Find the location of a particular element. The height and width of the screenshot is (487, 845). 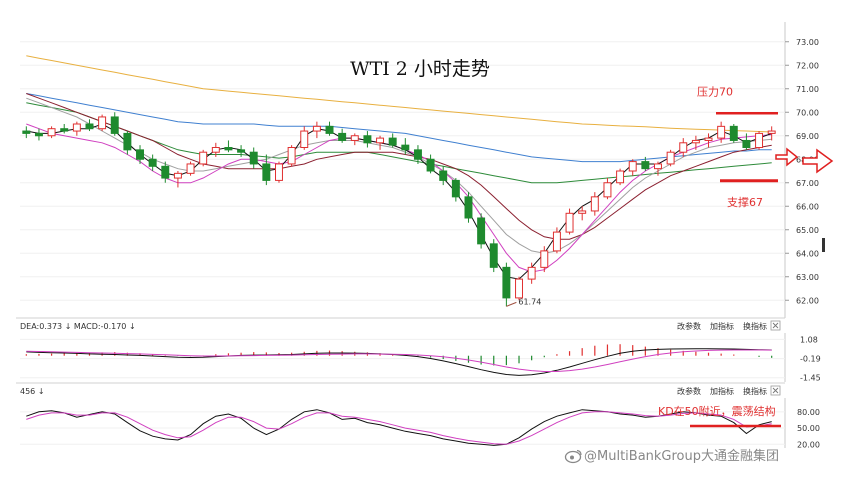

support-annotation: 支撑67 is located at coordinates (749, 194).